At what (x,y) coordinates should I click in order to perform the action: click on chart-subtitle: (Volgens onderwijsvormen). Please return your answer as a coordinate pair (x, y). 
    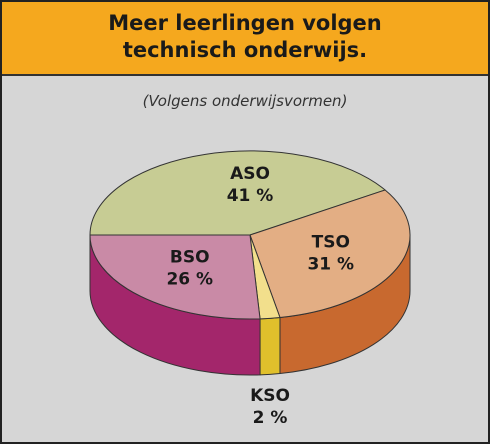
    Looking at the image, I should click on (245, 101).